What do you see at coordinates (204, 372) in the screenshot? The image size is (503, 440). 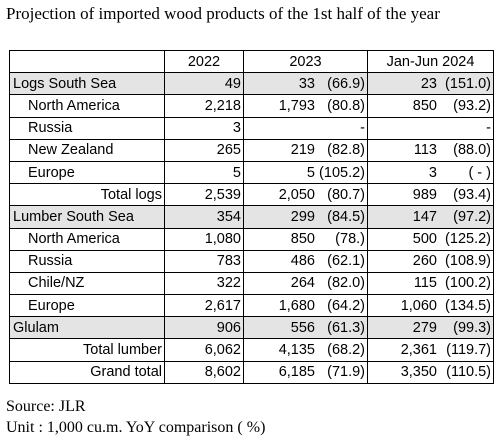 I see `value-2022: 8,602` at bounding box center [204, 372].